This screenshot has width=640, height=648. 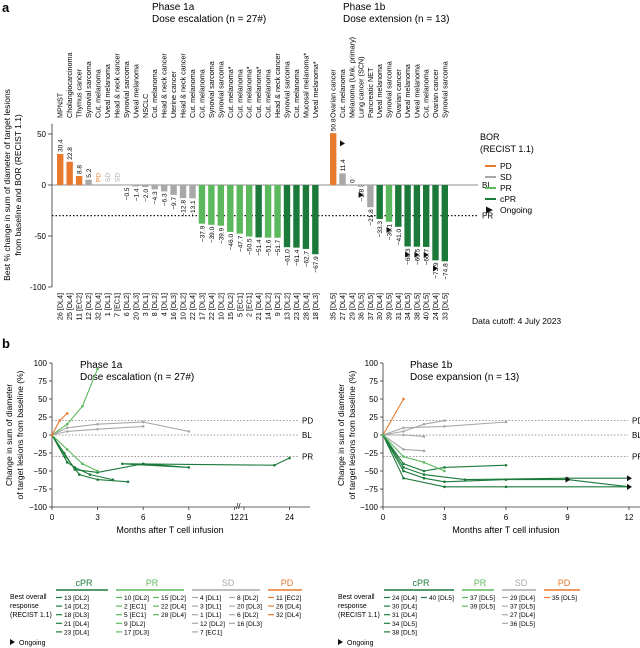 What do you see at coordinates (126, 304) in the screenshot?
I see `bar-patient-id: 6 [DL2]` at bounding box center [126, 304].